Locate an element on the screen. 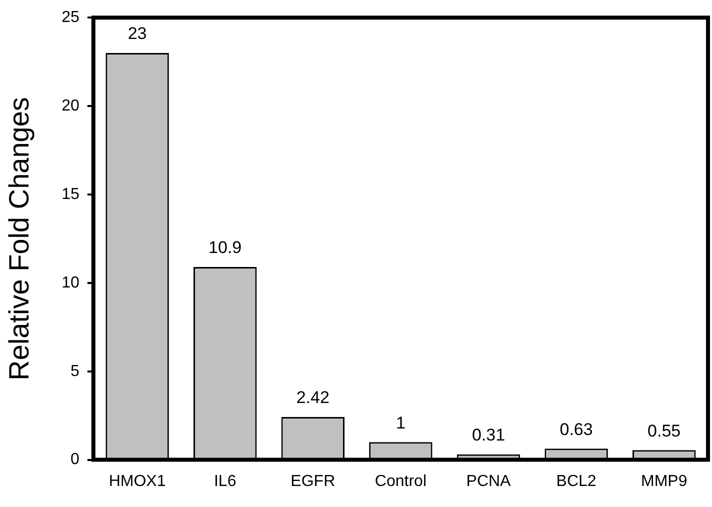 The image size is (712, 507). data-label: 0.63 is located at coordinates (576, 429).